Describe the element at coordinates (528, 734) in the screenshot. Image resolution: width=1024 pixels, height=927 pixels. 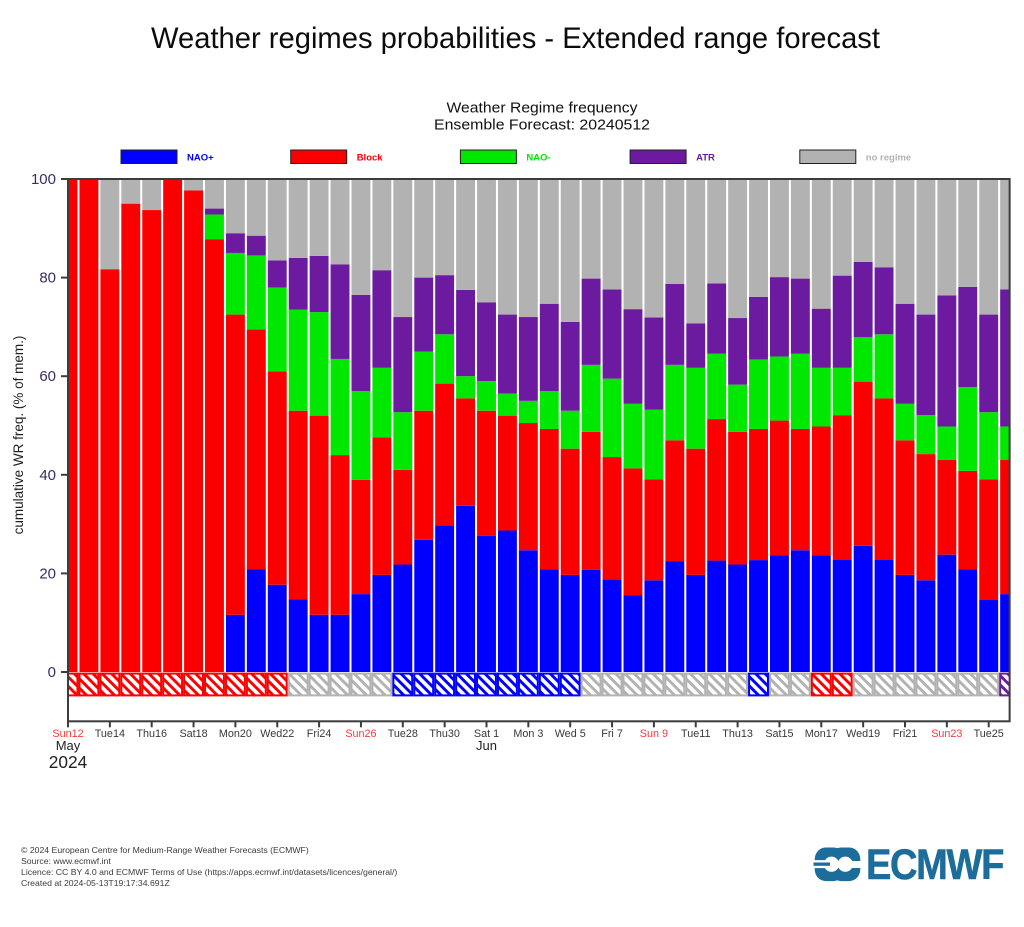
I see `svg-text: Mon 3` at that location.